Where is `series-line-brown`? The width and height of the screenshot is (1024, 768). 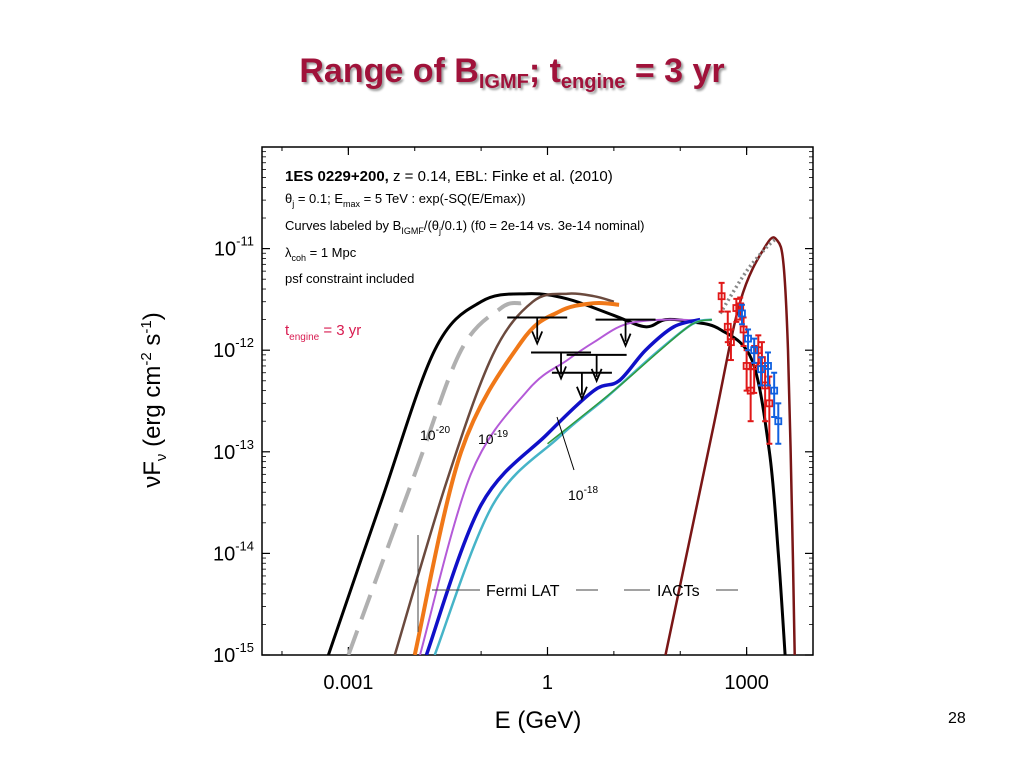
series-line-brown is located at coordinates (504, 473).